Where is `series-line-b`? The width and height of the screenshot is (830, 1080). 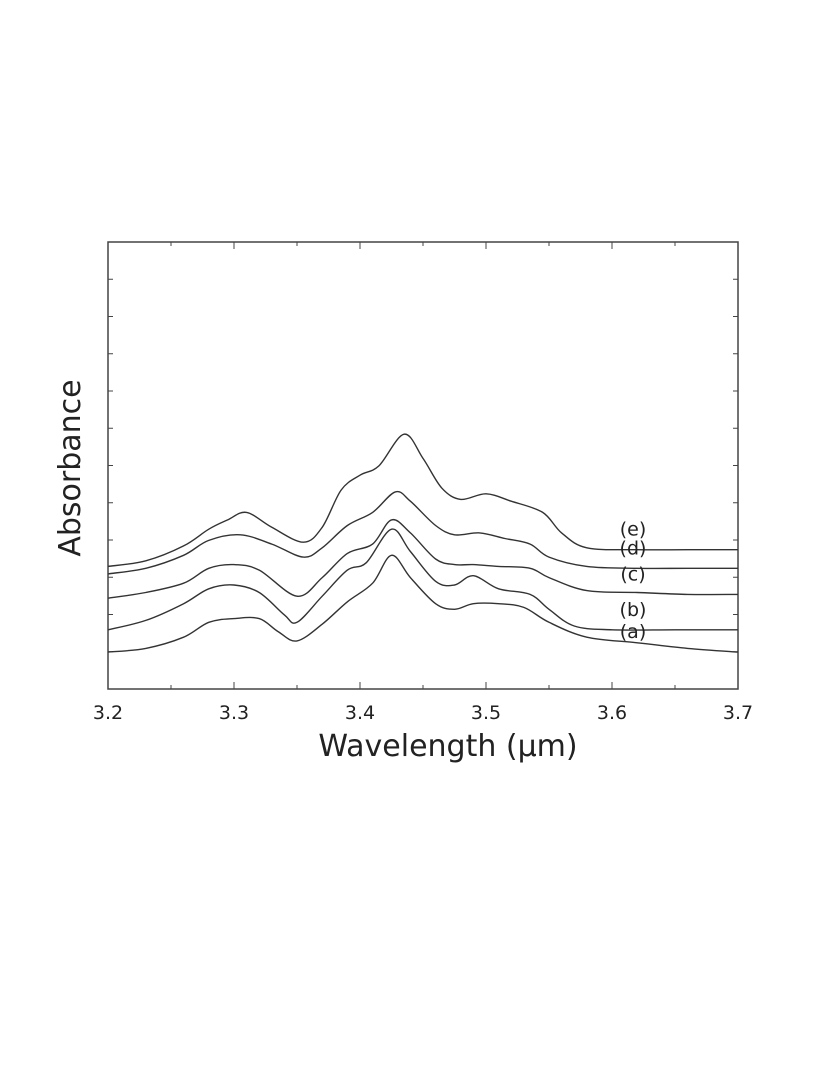 series-line-b is located at coordinates (422, 579).